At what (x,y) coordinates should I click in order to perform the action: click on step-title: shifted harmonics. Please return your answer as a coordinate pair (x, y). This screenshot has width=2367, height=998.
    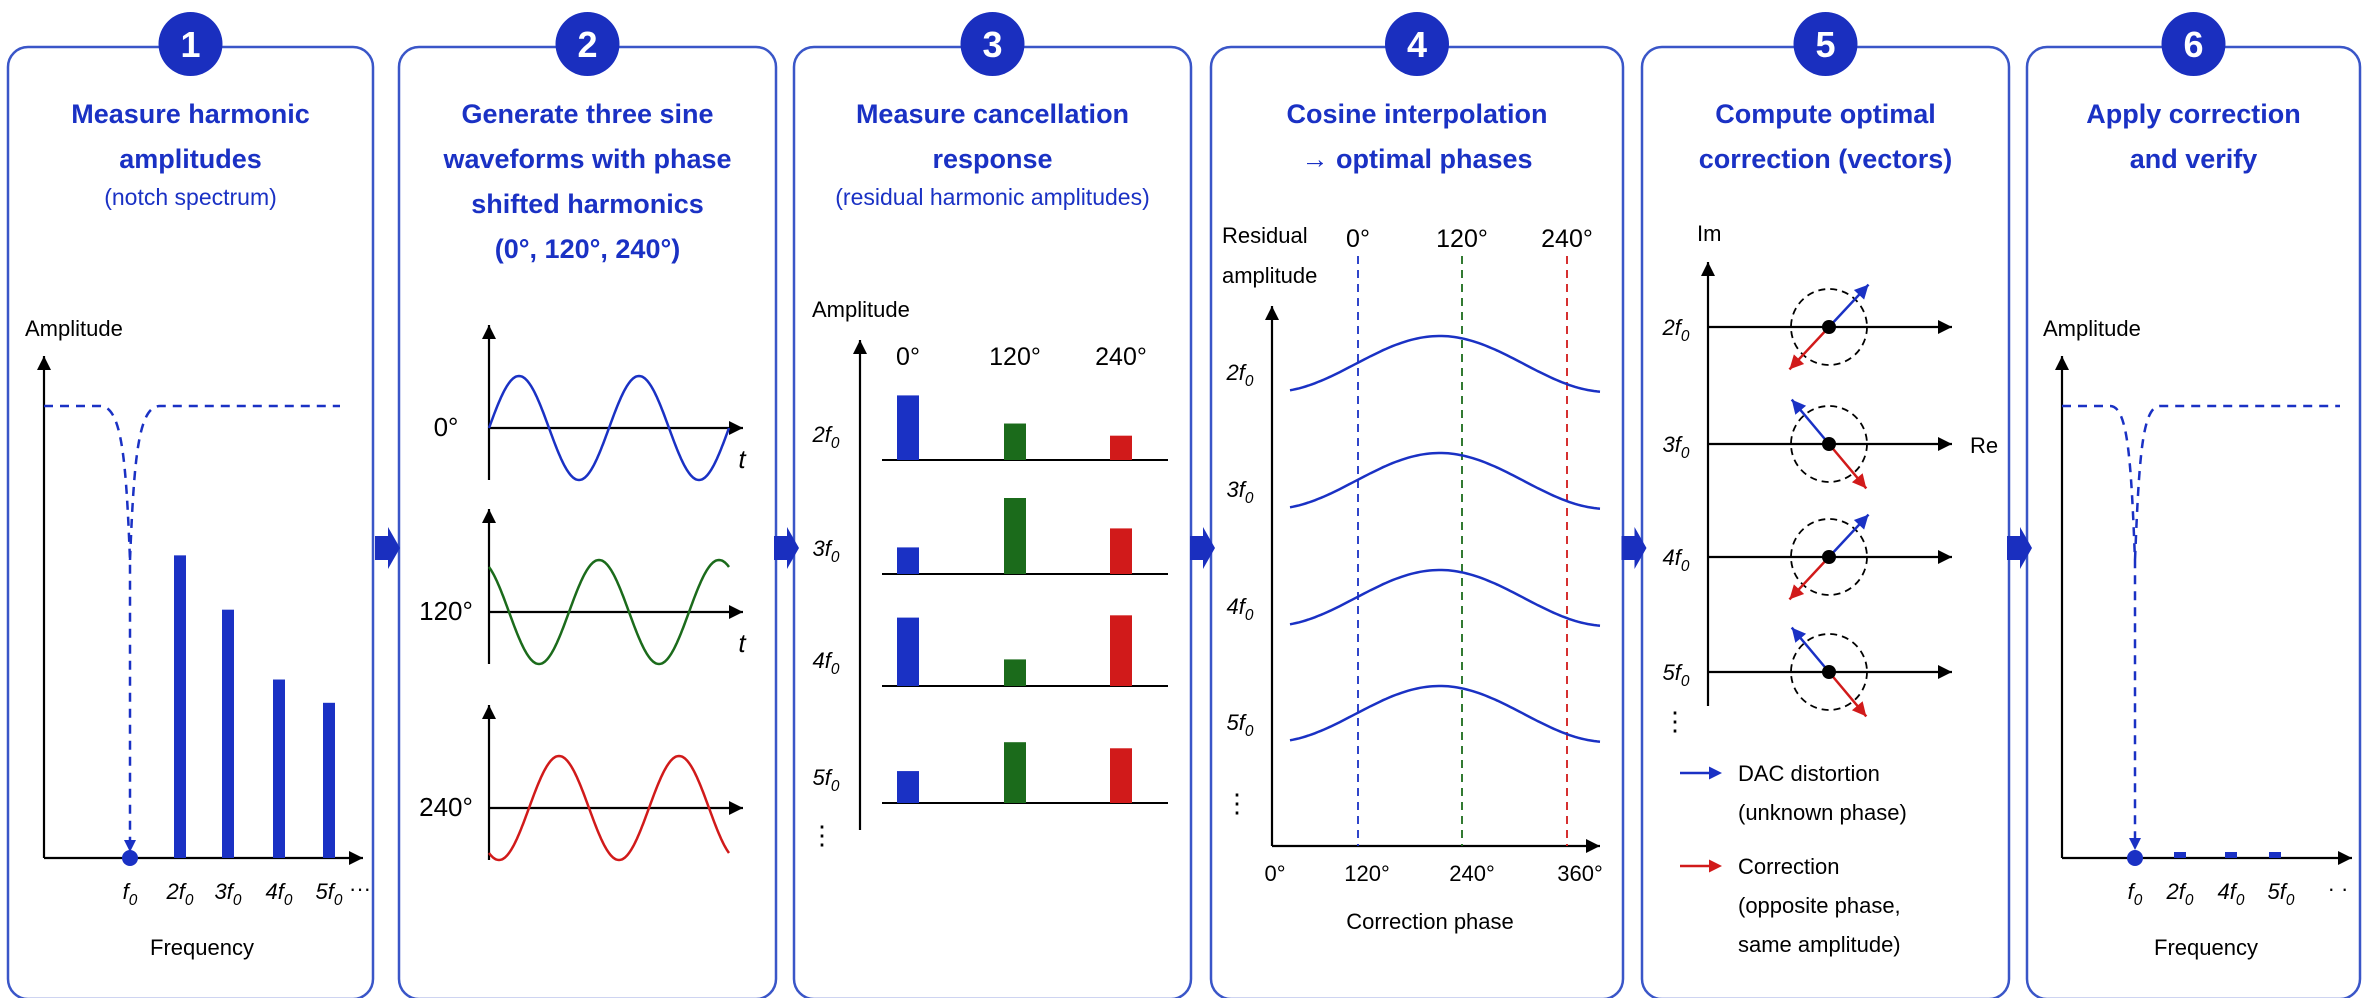
    Looking at the image, I should click on (587, 204).